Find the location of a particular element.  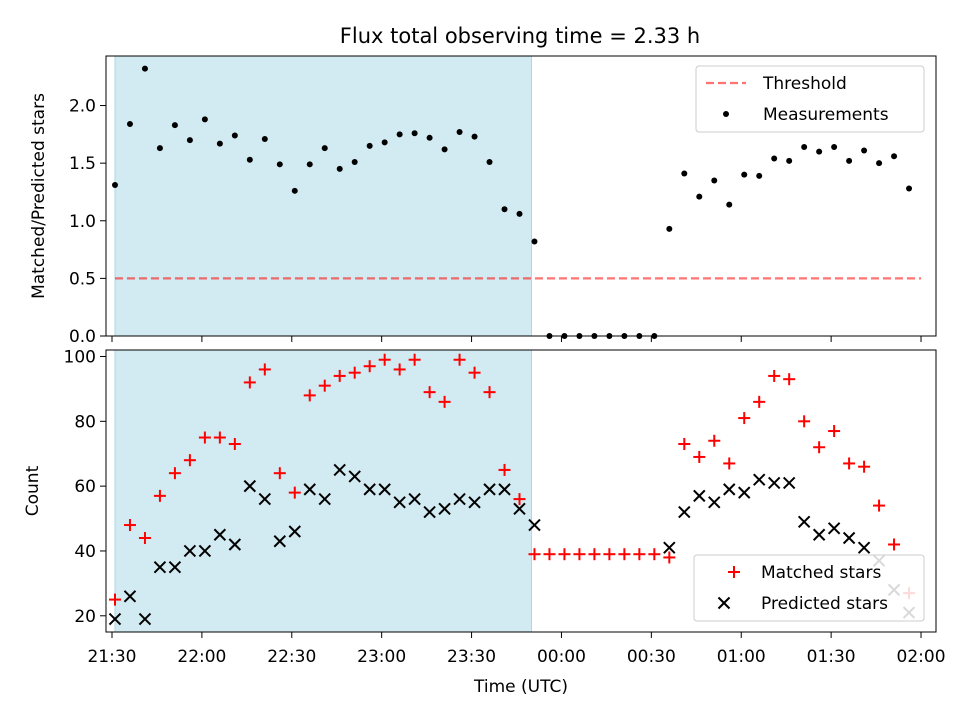

x-tick-label: 01:30 is located at coordinates (831, 657).